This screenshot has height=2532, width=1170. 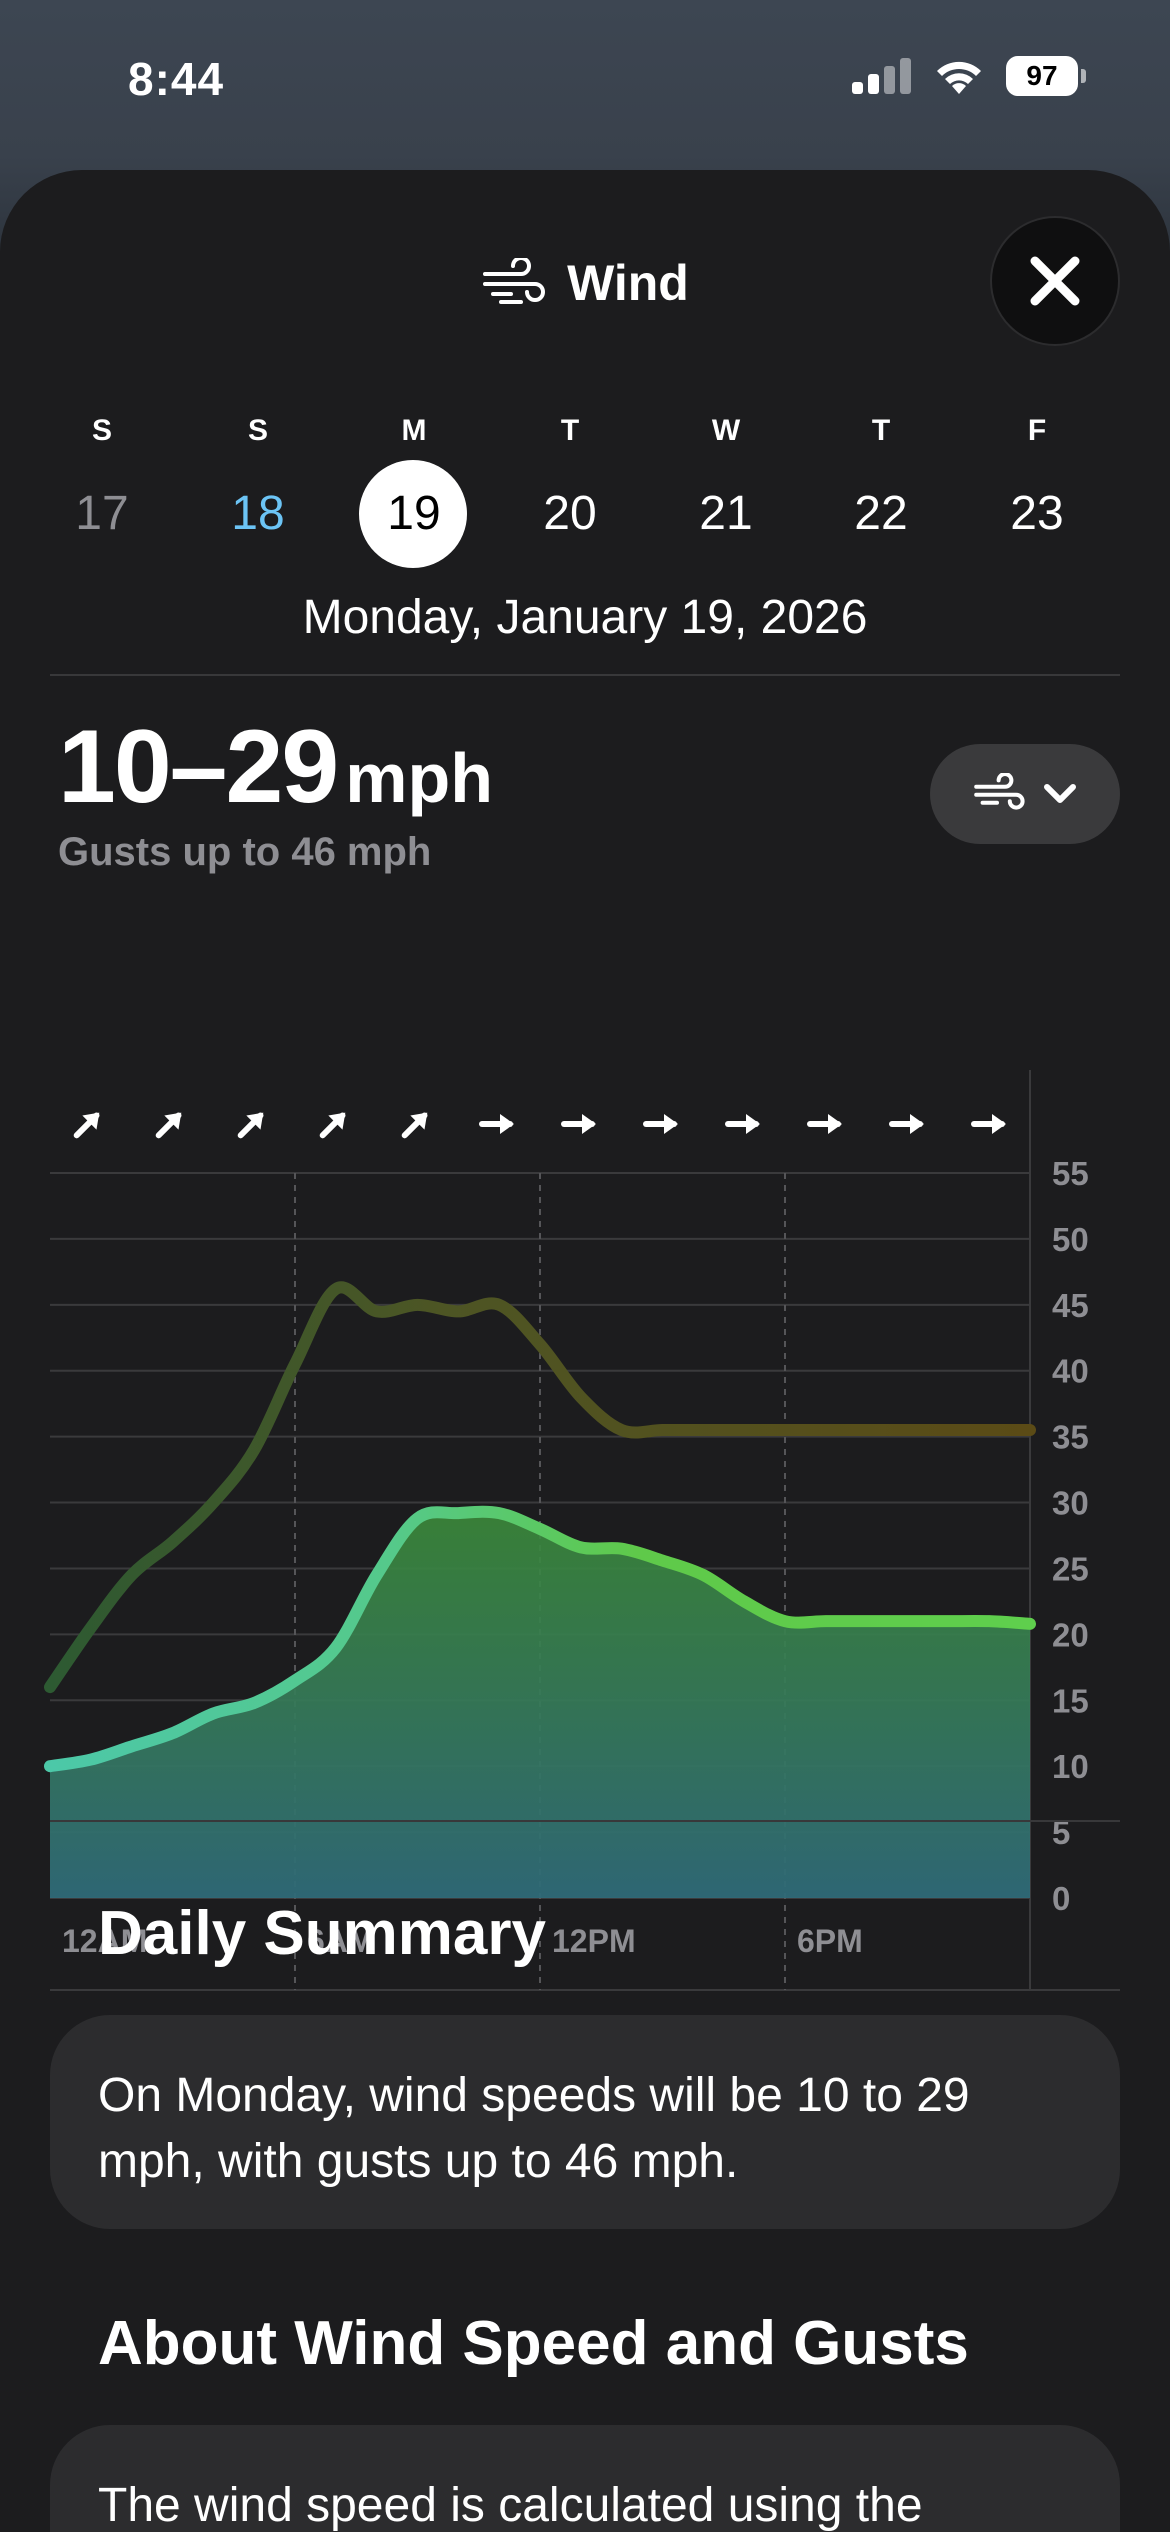 What do you see at coordinates (258, 513) in the screenshot?
I see `day-18: 18` at bounding box center [258, 513].